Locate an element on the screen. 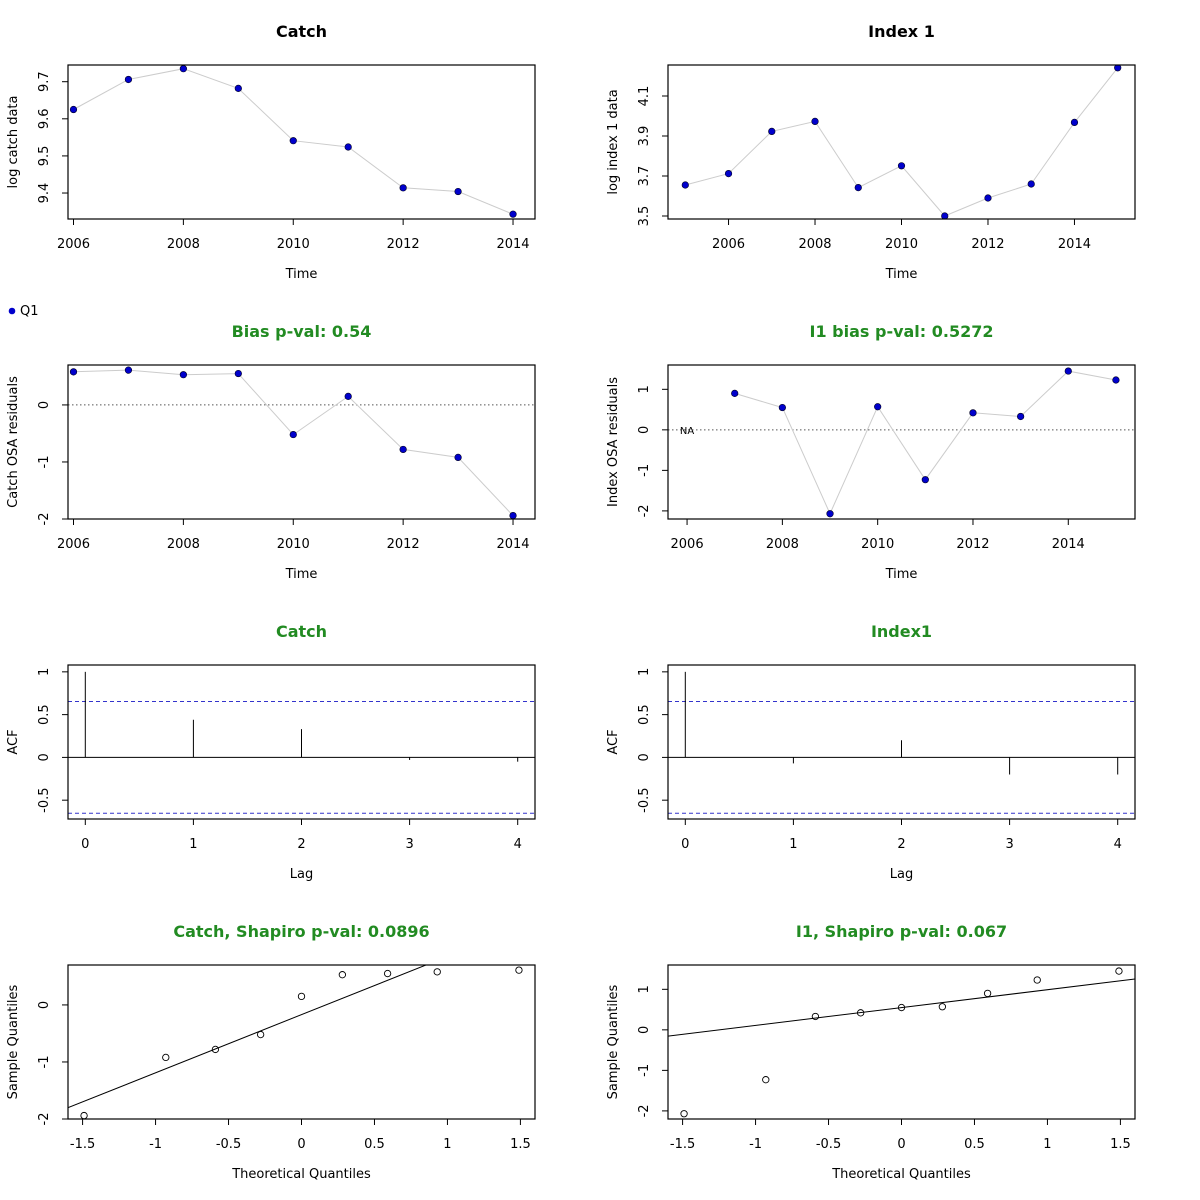 The image size is (1200, 1200). y-axis-label: log index 1 data is located at coordinates (613, 141).